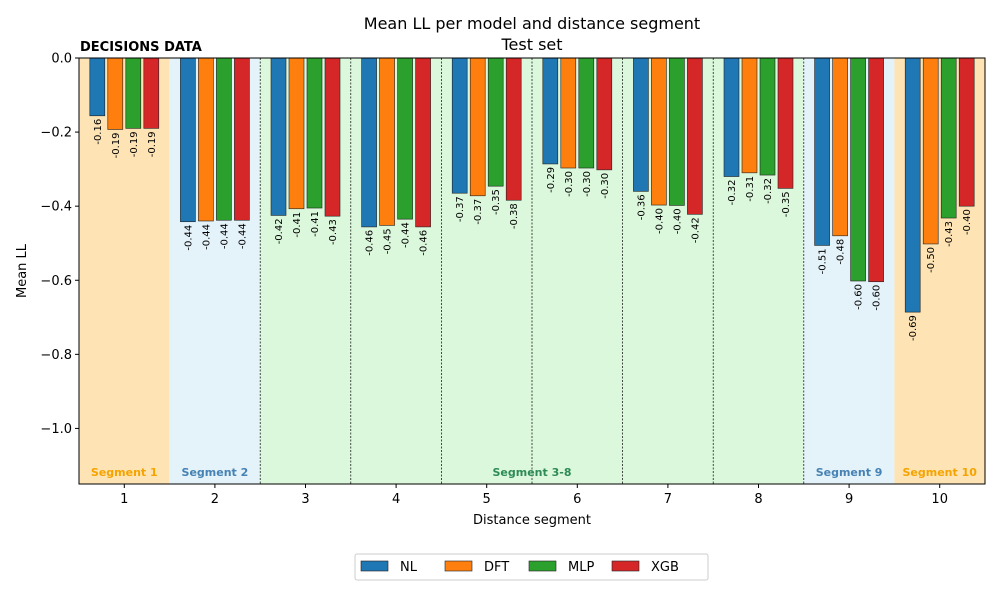  I want to click on segment-label: Segment 9, so click(849, 472).